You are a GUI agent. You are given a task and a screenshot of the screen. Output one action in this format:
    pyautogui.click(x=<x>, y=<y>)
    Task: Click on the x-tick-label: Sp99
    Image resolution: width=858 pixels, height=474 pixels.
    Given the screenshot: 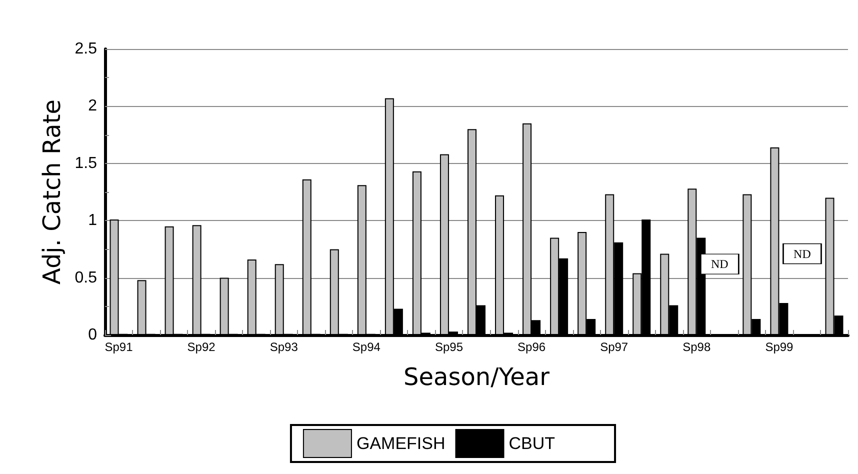 What is the action you would take?
    pyautogui.click(x=779, y=347)
    